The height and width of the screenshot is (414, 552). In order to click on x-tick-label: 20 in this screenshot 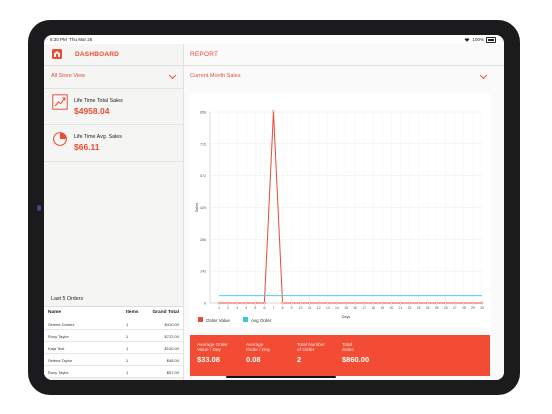, I will do `click(391, 308)`.